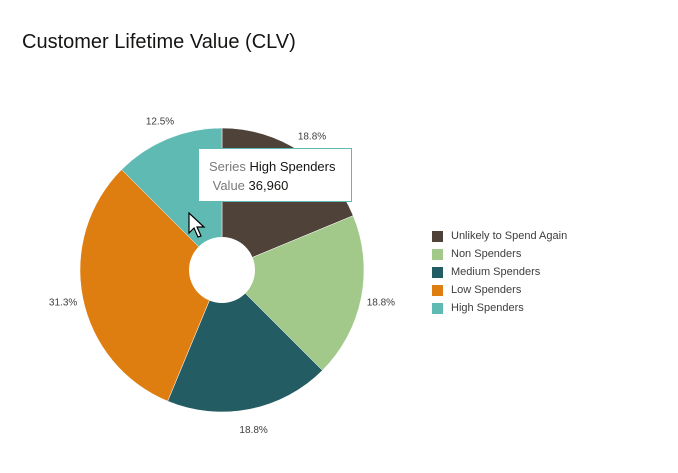 The image size is (678, 473). I want to click on legend-item: High Spenders, so click(499, 308).